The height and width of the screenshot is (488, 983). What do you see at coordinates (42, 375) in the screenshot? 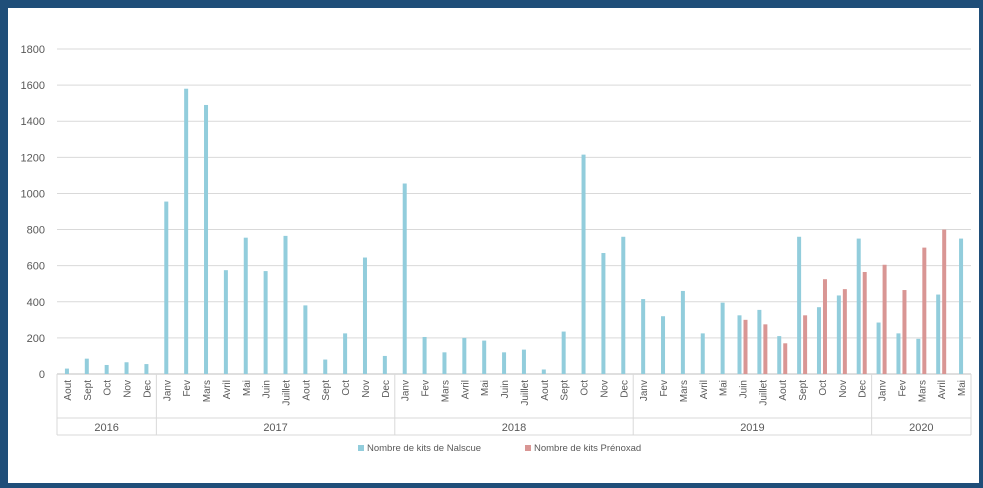
I see `y-tick-label: 0` at bounding box center [42, 375].